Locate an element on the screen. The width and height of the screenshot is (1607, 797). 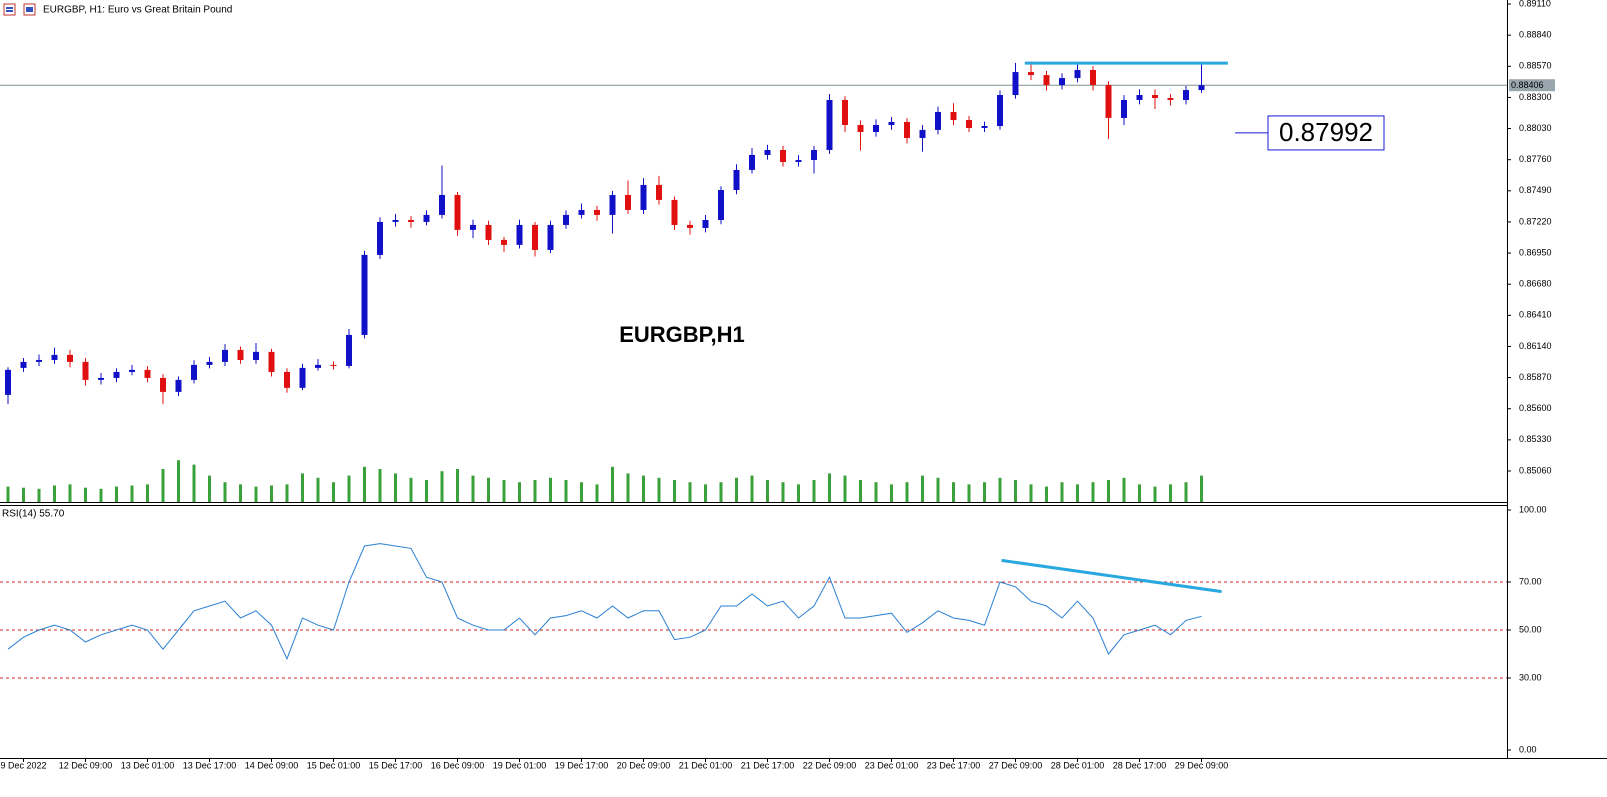
y-tick-label: 0.87760 is located at coordinates (1535, 159).